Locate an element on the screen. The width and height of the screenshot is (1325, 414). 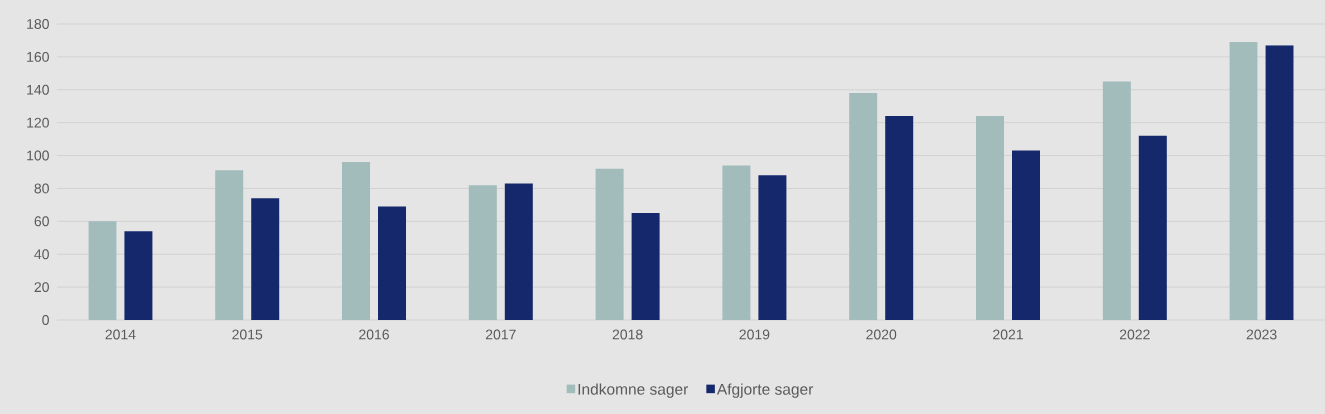
y-tick-label: 120 is located at coordinates (38, 122).